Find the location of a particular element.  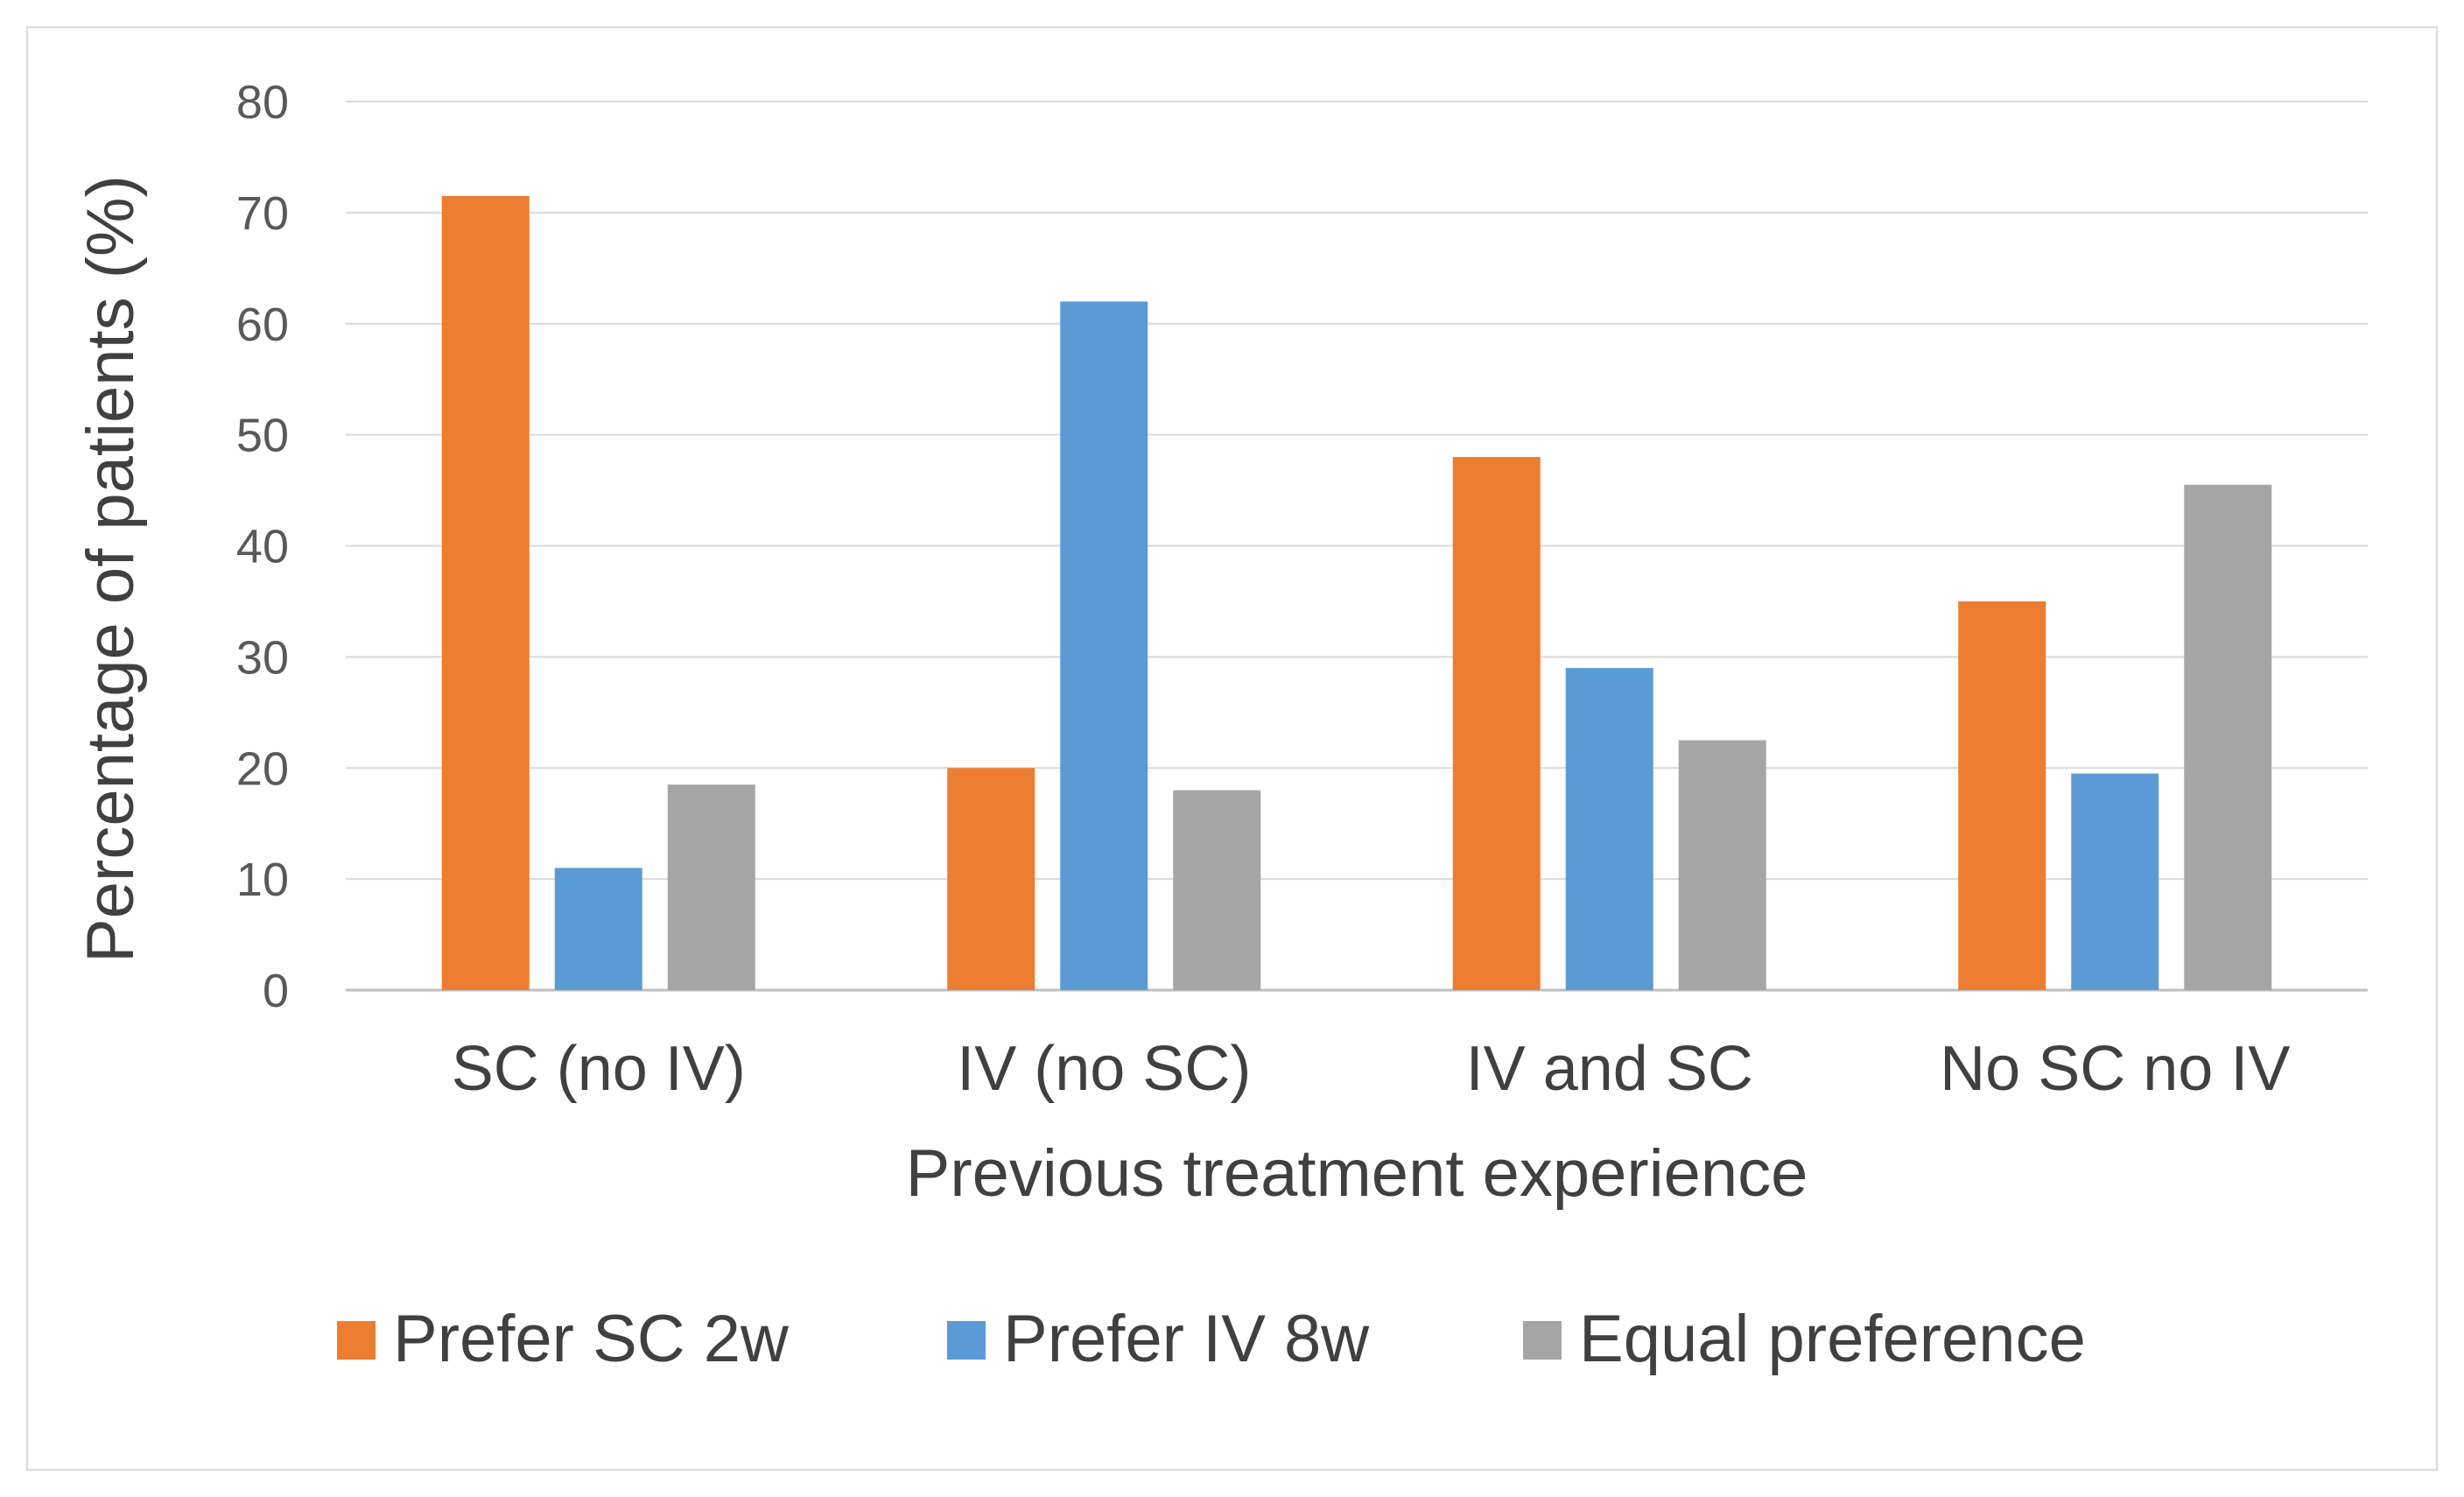

y-tick-label: 80 is located at coordinates (262, 102).